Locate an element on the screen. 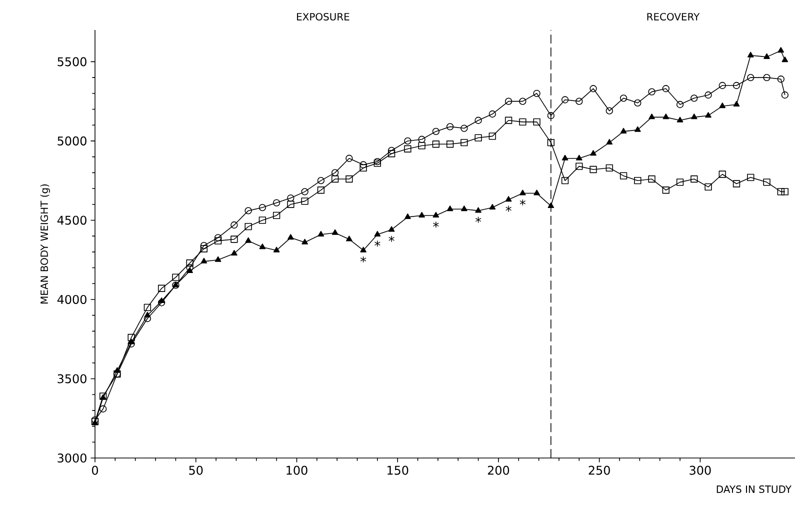 The height and width of the screenshot is (508, 796). x-axis-title: DAYS IN STUDY is located at coordinates (754, 489).